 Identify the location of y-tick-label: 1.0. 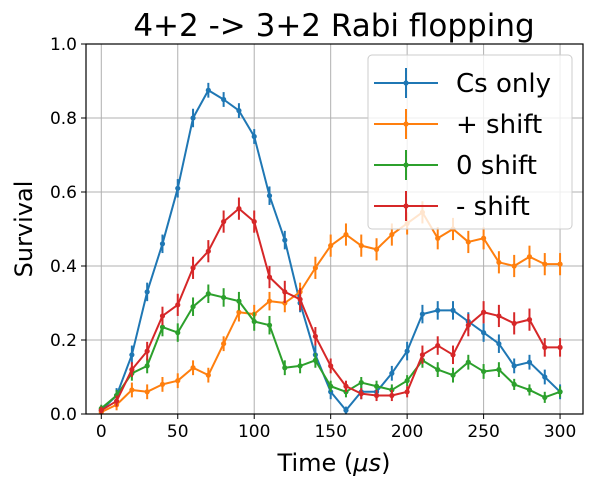
(63, 45).